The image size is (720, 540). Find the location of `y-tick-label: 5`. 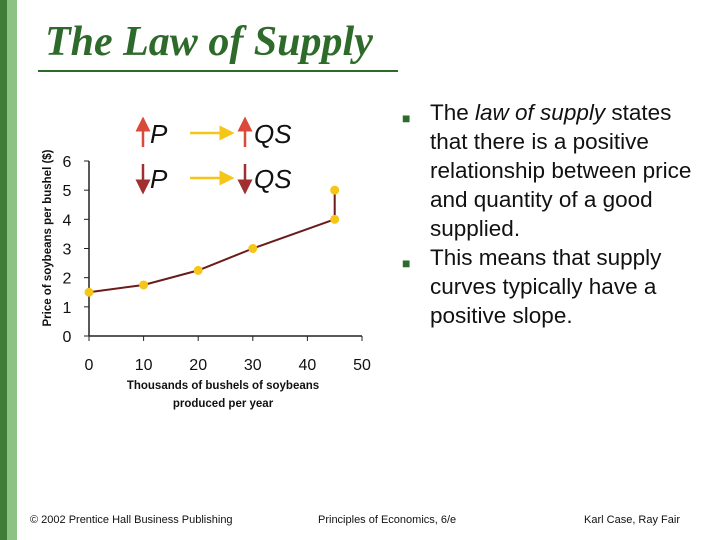

y-tick-label: 5 is located at coordinates (67, 191).